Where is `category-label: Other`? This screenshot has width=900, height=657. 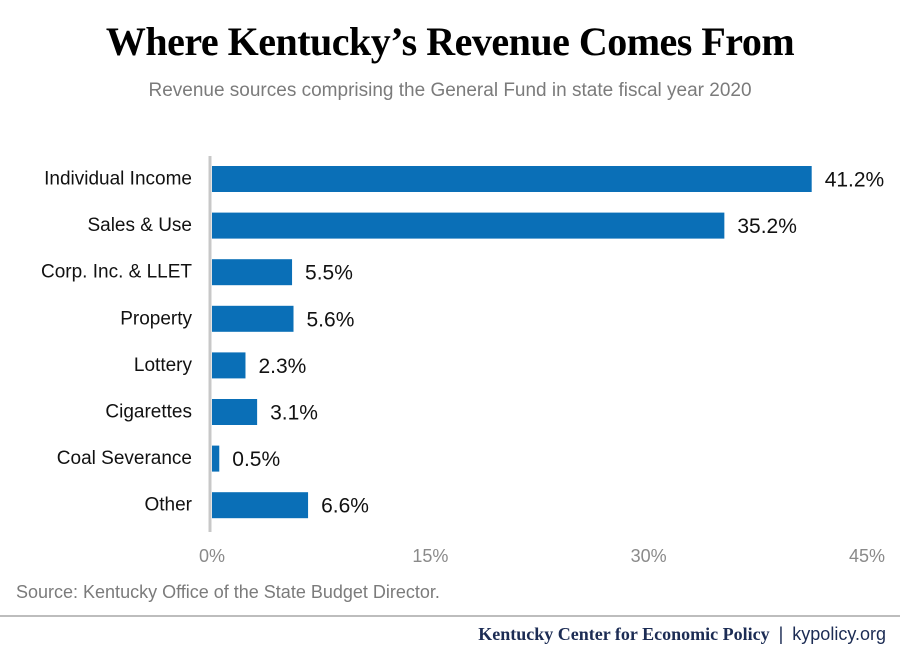 category-label: Other is located at coordinates (168, 505).